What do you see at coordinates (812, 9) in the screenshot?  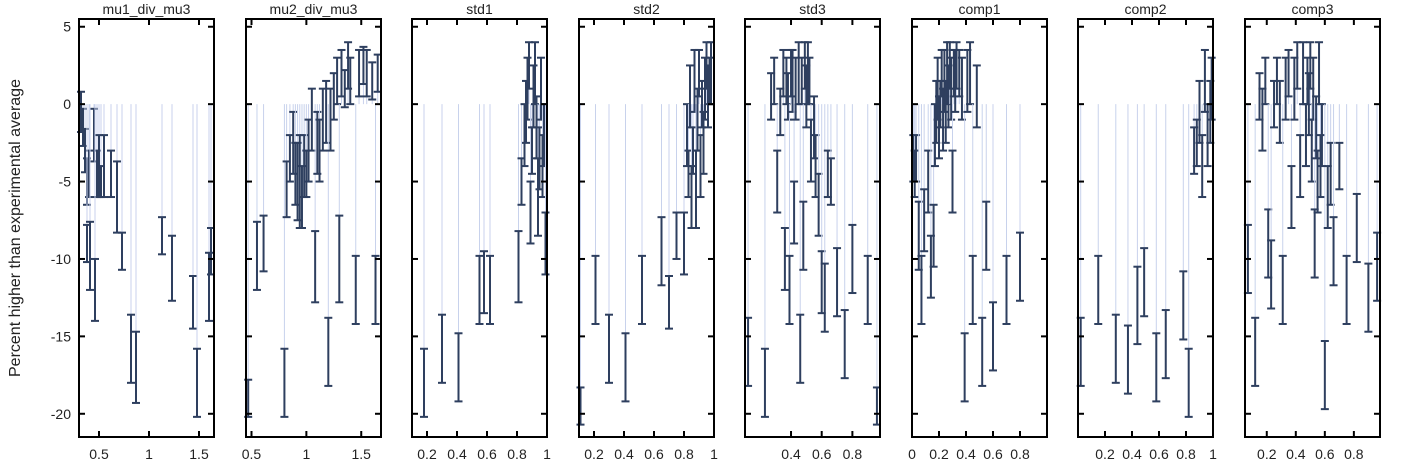 I see `panel-title: std3` at bounding box center [812, 9].